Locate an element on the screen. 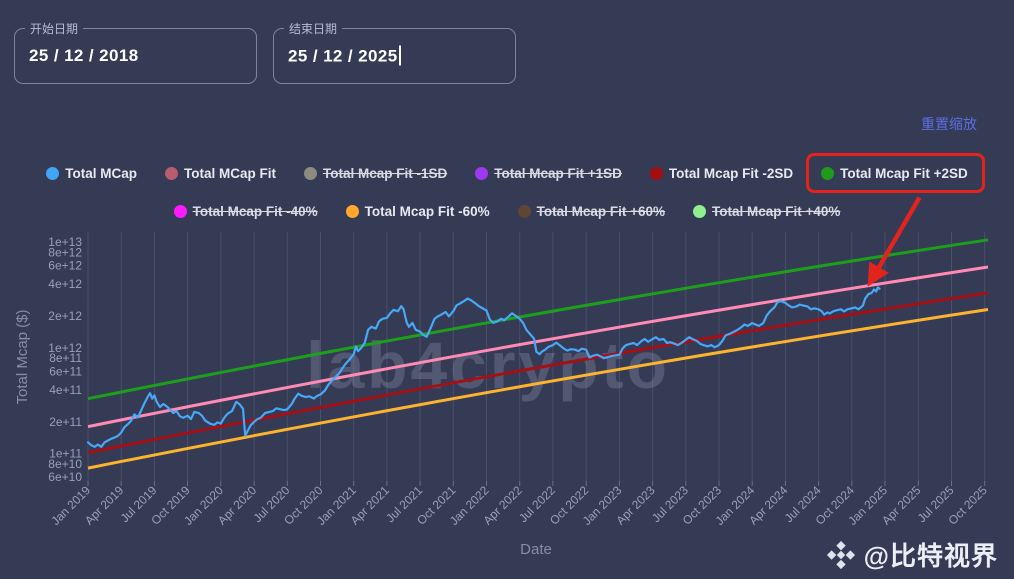 The height and width of the screenshot is (579, 1014). end-date-label: 结束日期 is located at coordinates (313, 28).